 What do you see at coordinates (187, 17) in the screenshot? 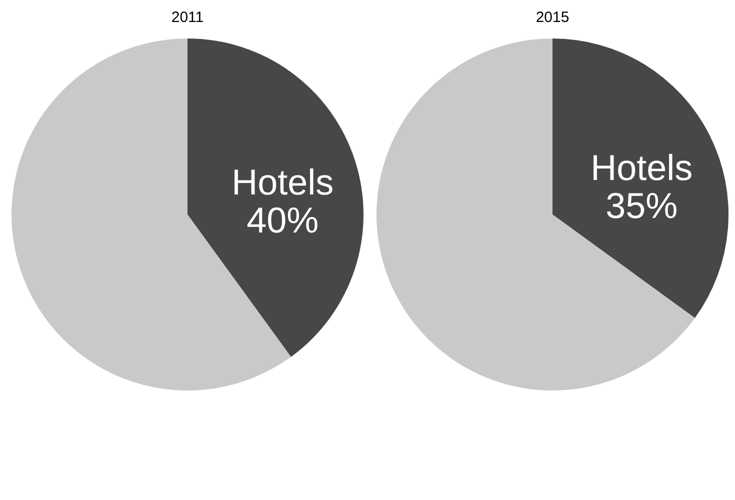
I see `chart-title: 2011` at bounding box center [187, 17].